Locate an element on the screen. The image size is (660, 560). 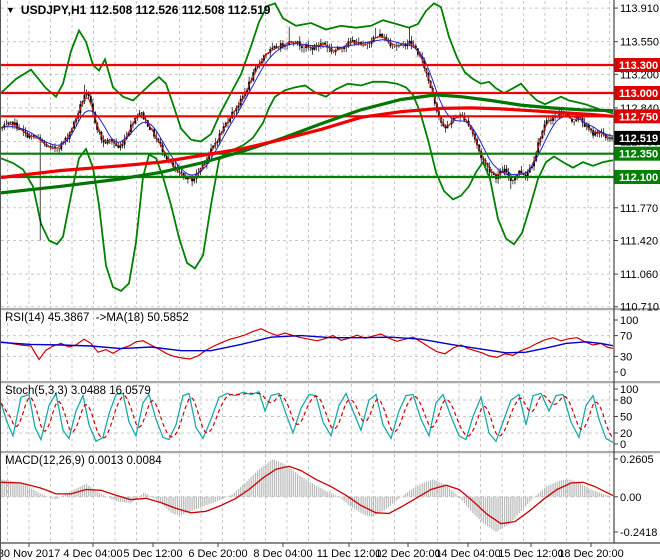
time-axis-label: 15 Dec 12:00 is located at coordinates (530, 554).